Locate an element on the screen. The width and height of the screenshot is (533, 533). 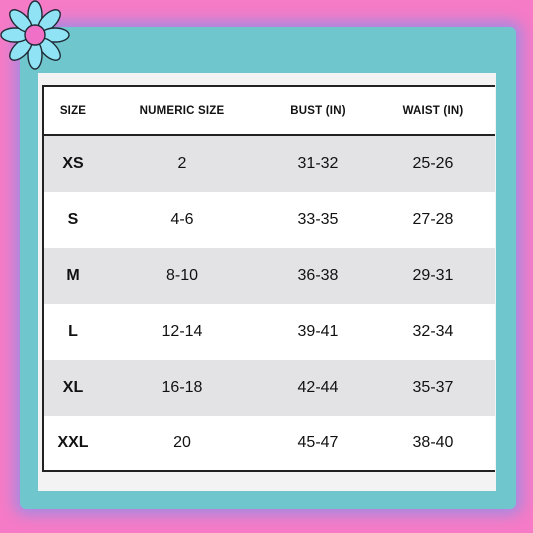
size-cell: XS is located at coordinates (73, 163).